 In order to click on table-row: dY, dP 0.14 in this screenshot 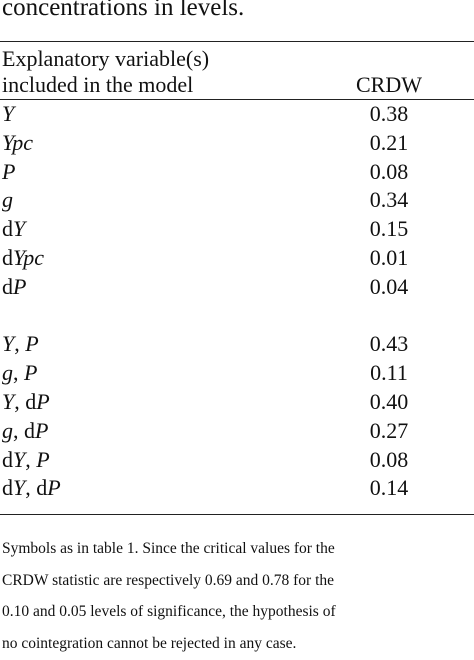, I will do `click(237, 489)`.